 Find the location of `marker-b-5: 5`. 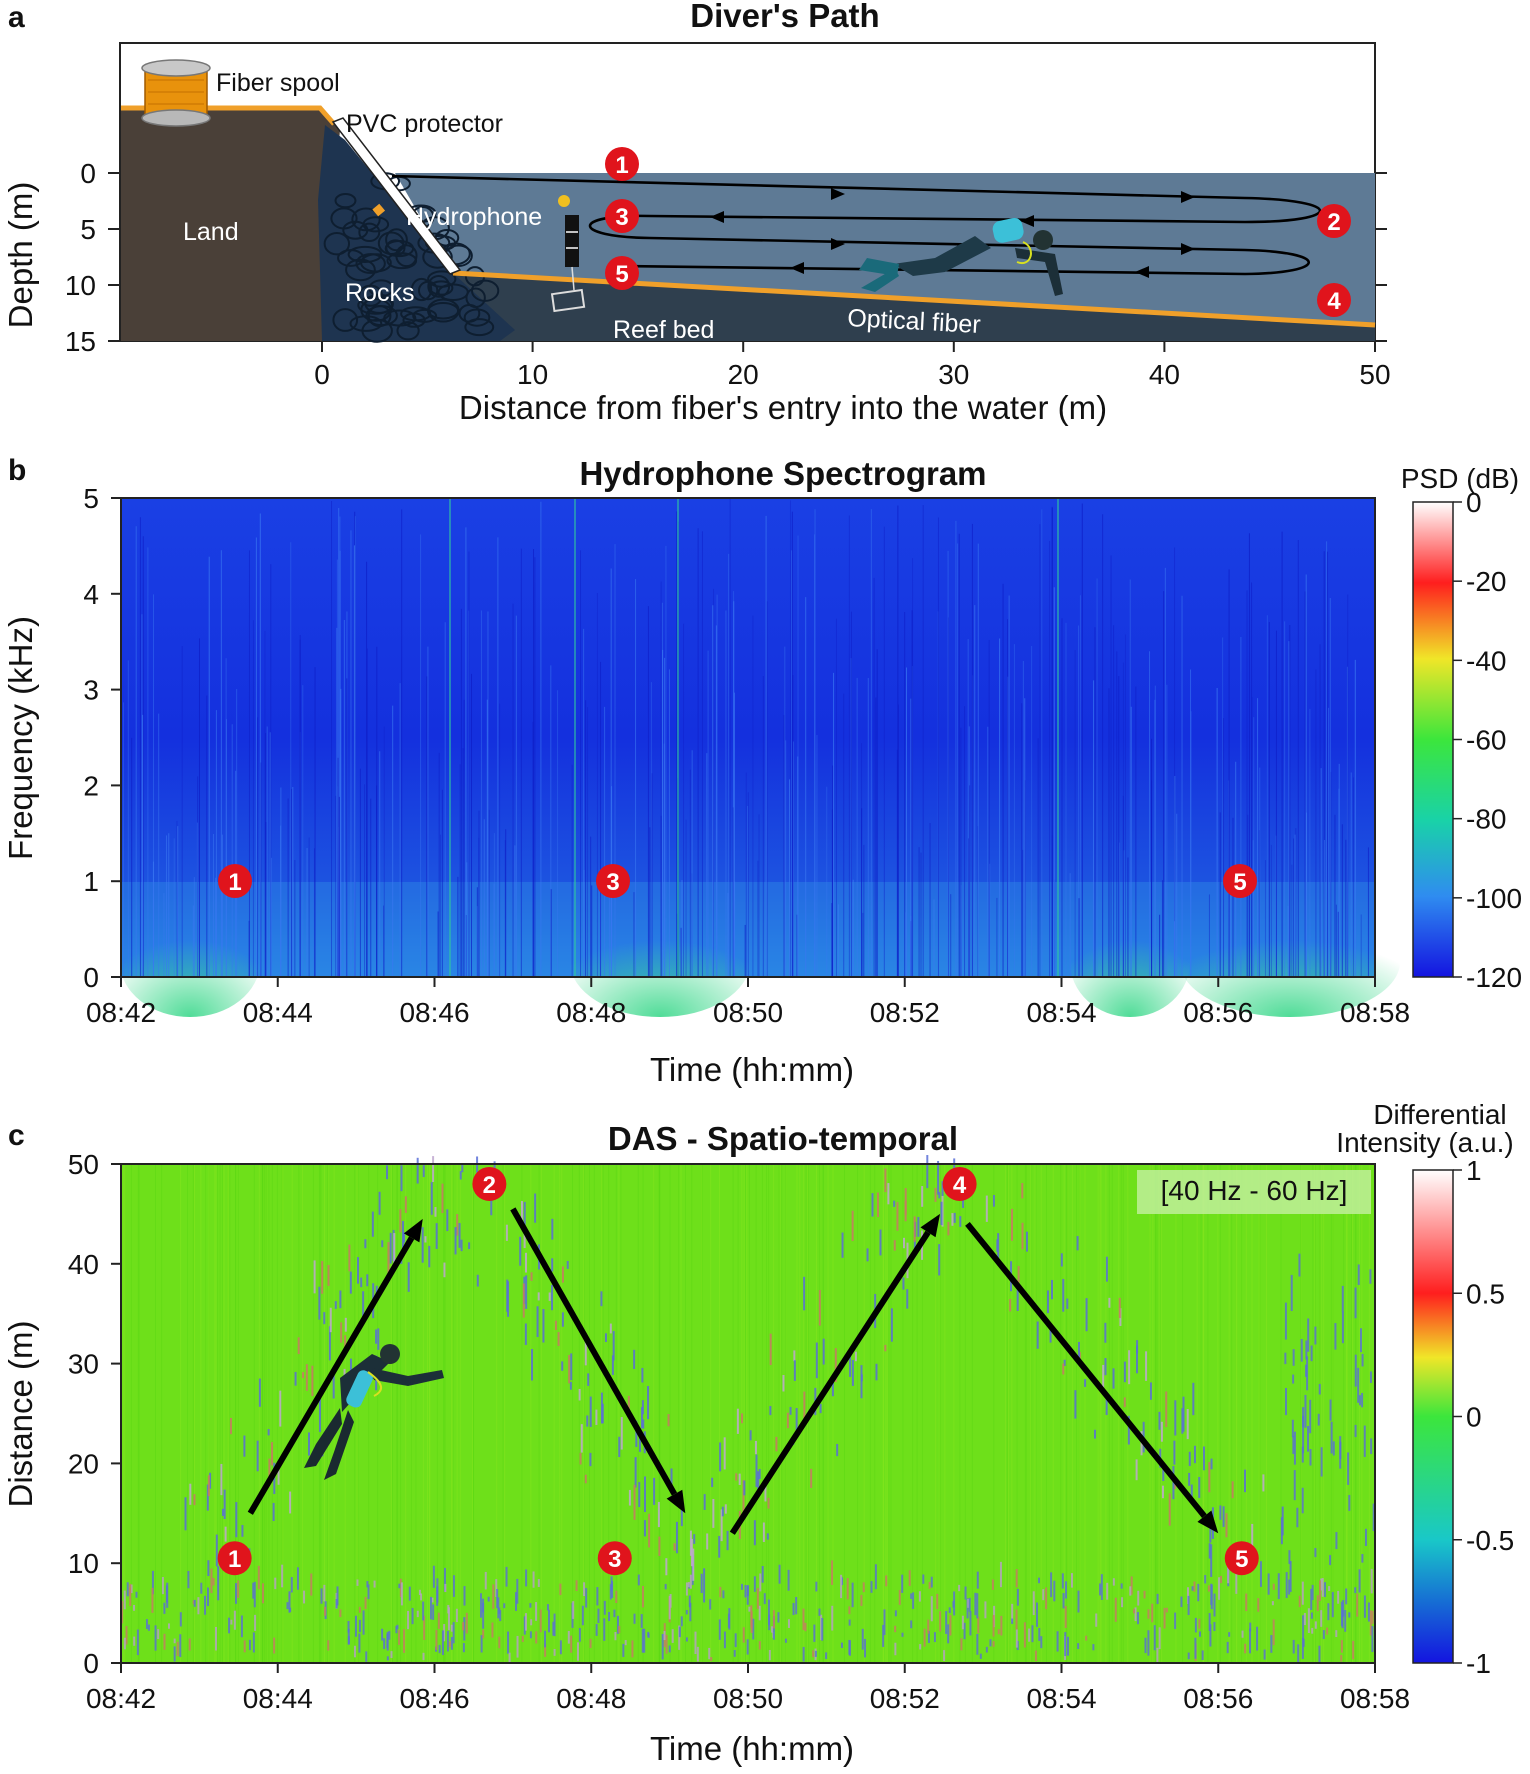

marker-b-5: 5 is located at coordinates (1240, 881).